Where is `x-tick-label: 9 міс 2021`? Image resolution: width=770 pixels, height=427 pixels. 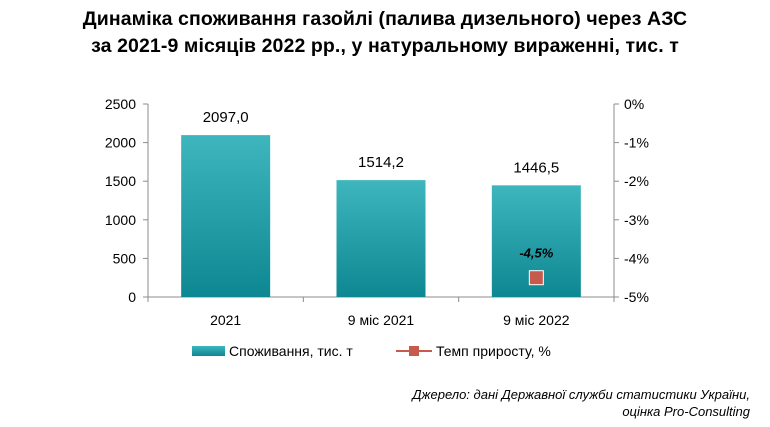 x-tick-label: 9 міс 2021 is located at coordinates (381, 320).